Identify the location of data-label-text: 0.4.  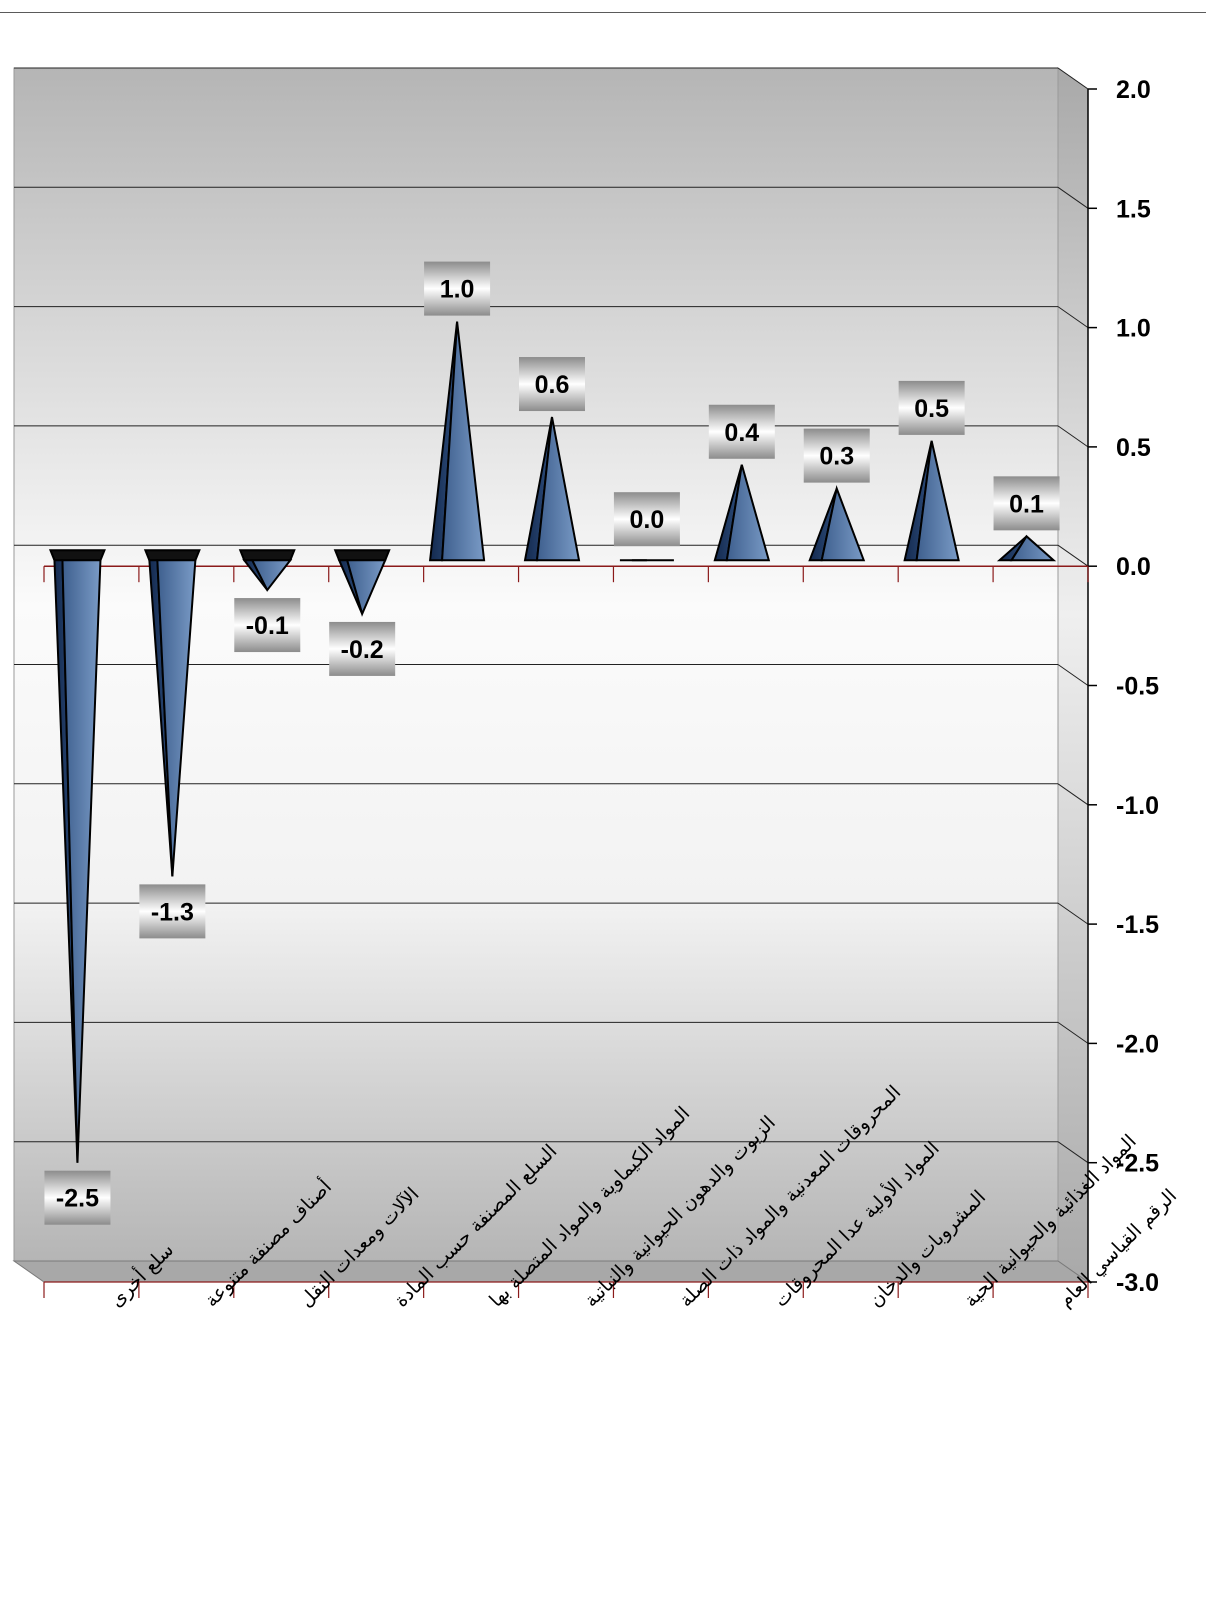
(741, 433).